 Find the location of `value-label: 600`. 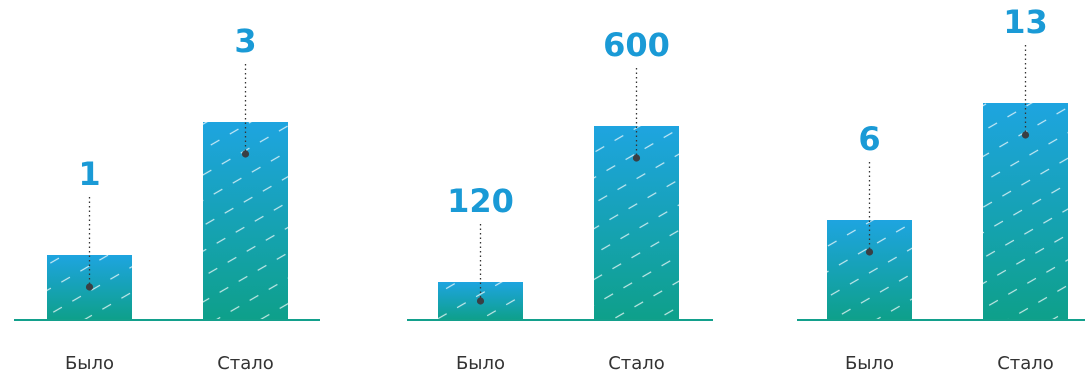

value-label: 600 is located at coordinates (636, 45).